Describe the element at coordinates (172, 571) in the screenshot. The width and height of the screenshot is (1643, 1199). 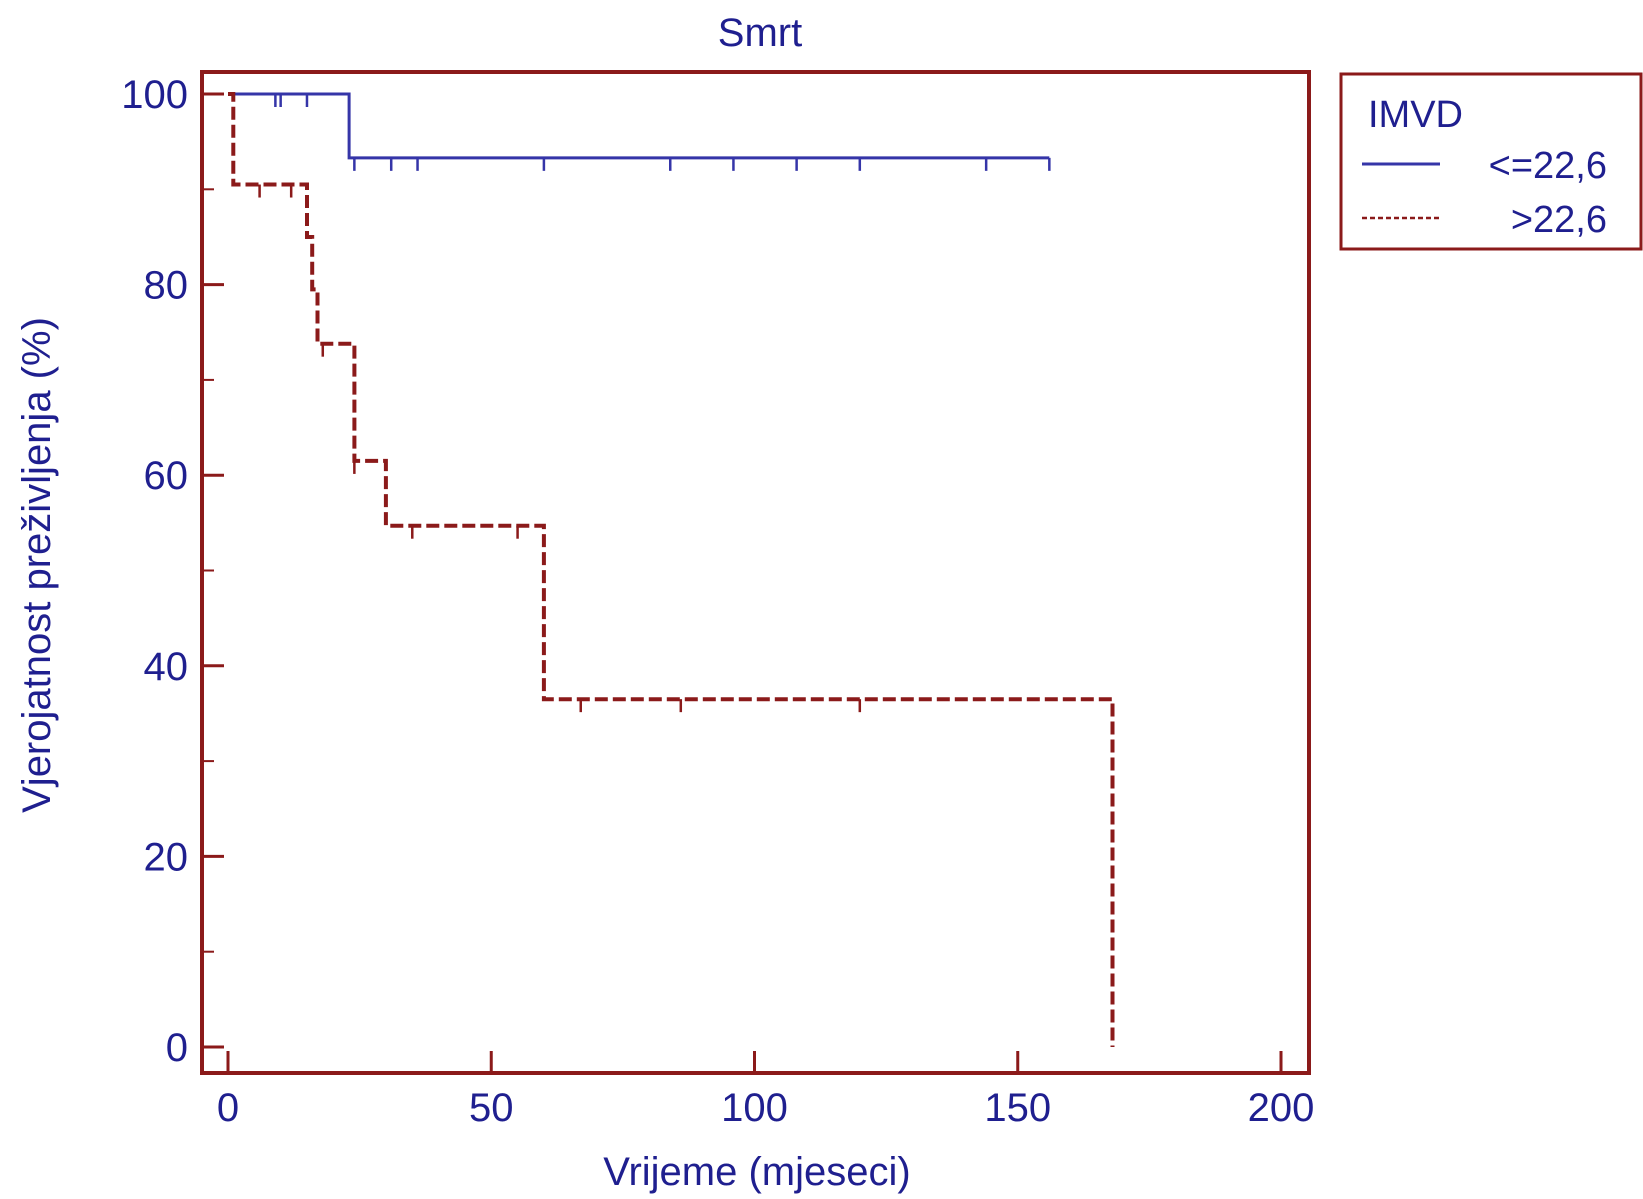
I see `y-axis-ticks: 0 20 40 60 80 100` at that location.